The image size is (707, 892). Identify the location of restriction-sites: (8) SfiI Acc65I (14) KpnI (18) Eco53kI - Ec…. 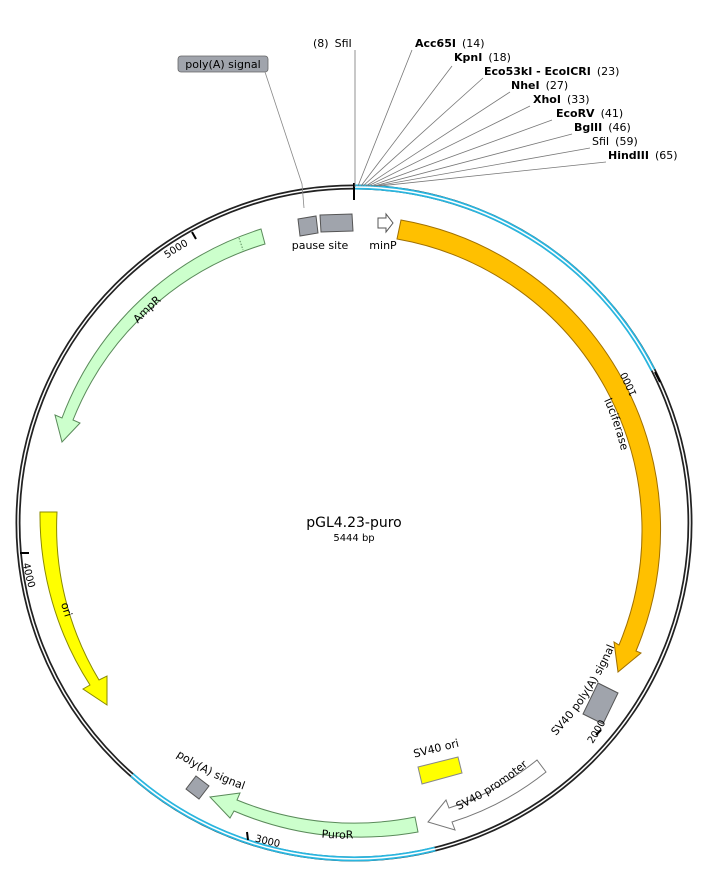
(495, 99).